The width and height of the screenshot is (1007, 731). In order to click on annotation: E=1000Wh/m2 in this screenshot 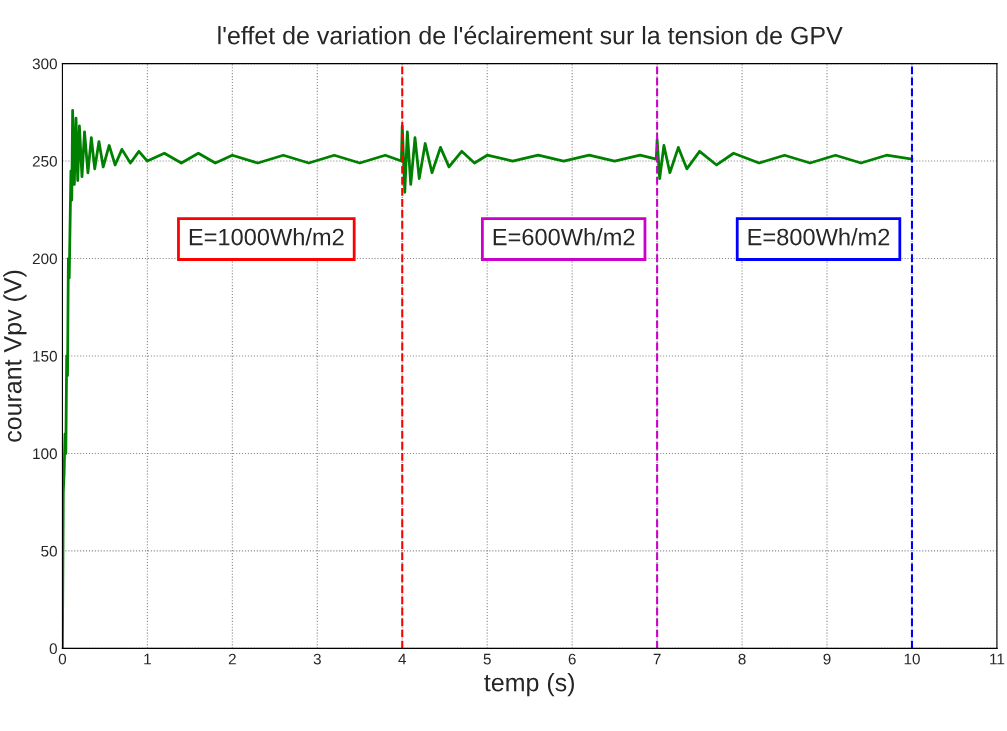, I will do `click(266, 237)`.